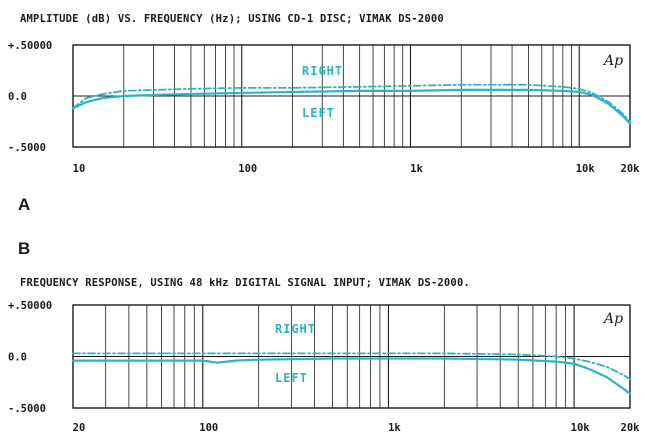  Describe the element at coordinates (295, 329) in the screenshot. I see `panel-b-right-label: RIGHT` at that location.